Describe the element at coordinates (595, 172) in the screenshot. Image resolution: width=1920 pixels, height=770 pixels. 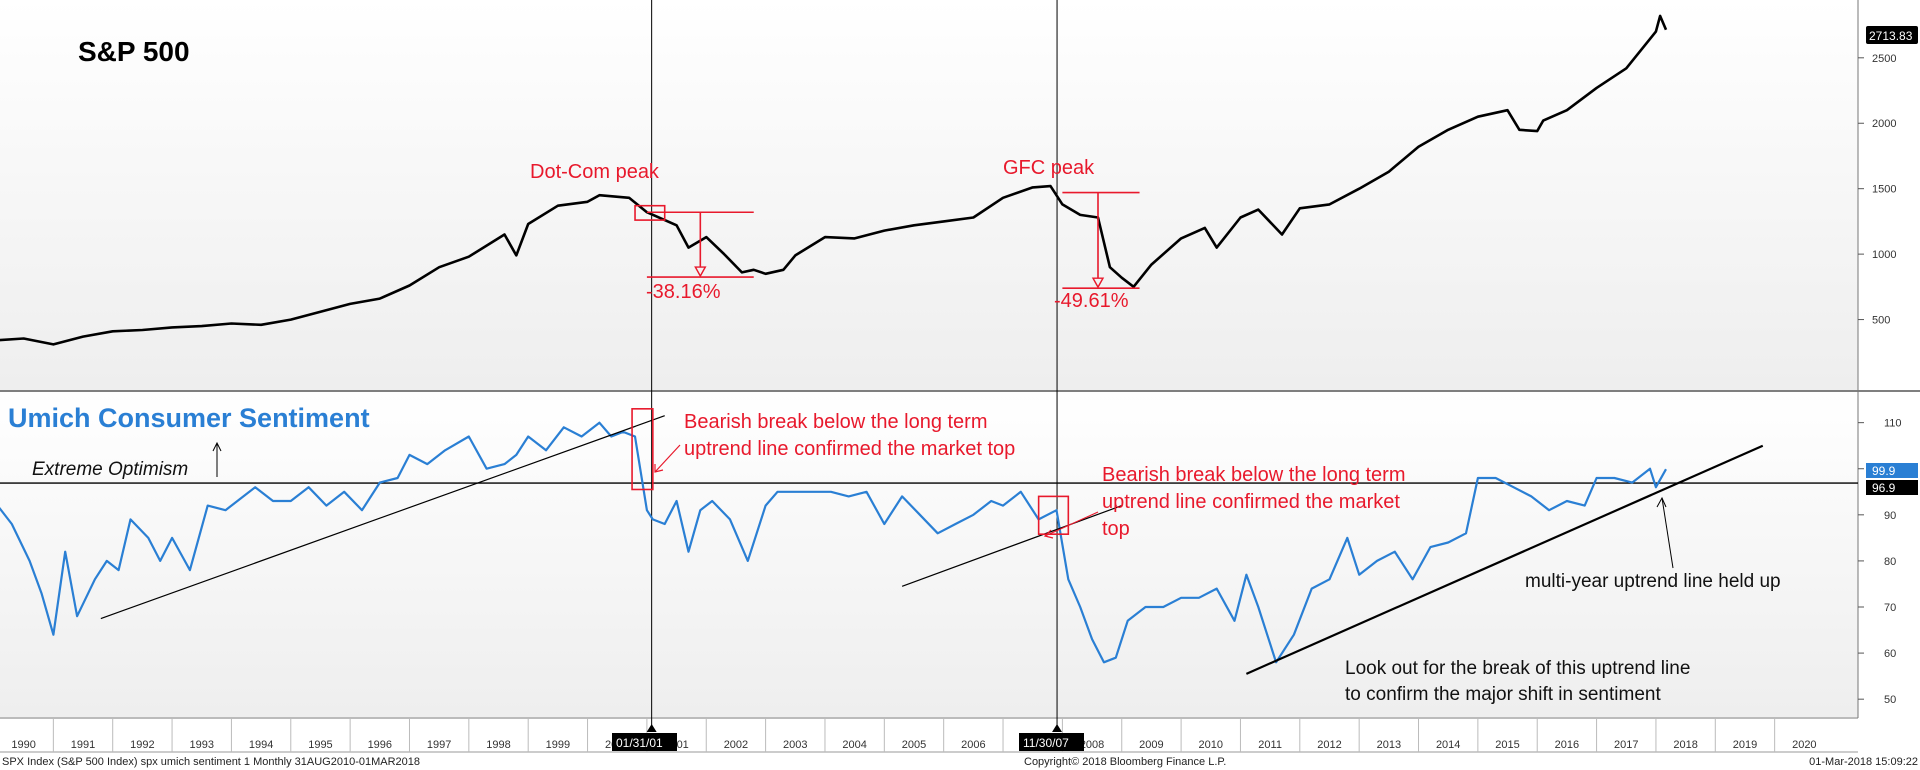
I see `dotcom-peak-label: Dot-Com peak` at that location.